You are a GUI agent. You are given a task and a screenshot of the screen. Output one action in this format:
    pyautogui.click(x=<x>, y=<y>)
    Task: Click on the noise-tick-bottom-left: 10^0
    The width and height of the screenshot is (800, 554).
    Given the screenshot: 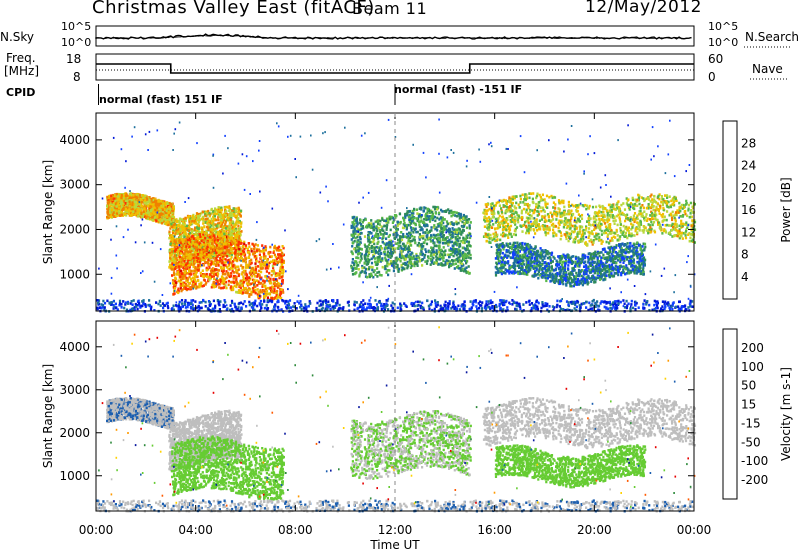 What is the action you would take?
    pyautogui.click(x=76, y=42)
    